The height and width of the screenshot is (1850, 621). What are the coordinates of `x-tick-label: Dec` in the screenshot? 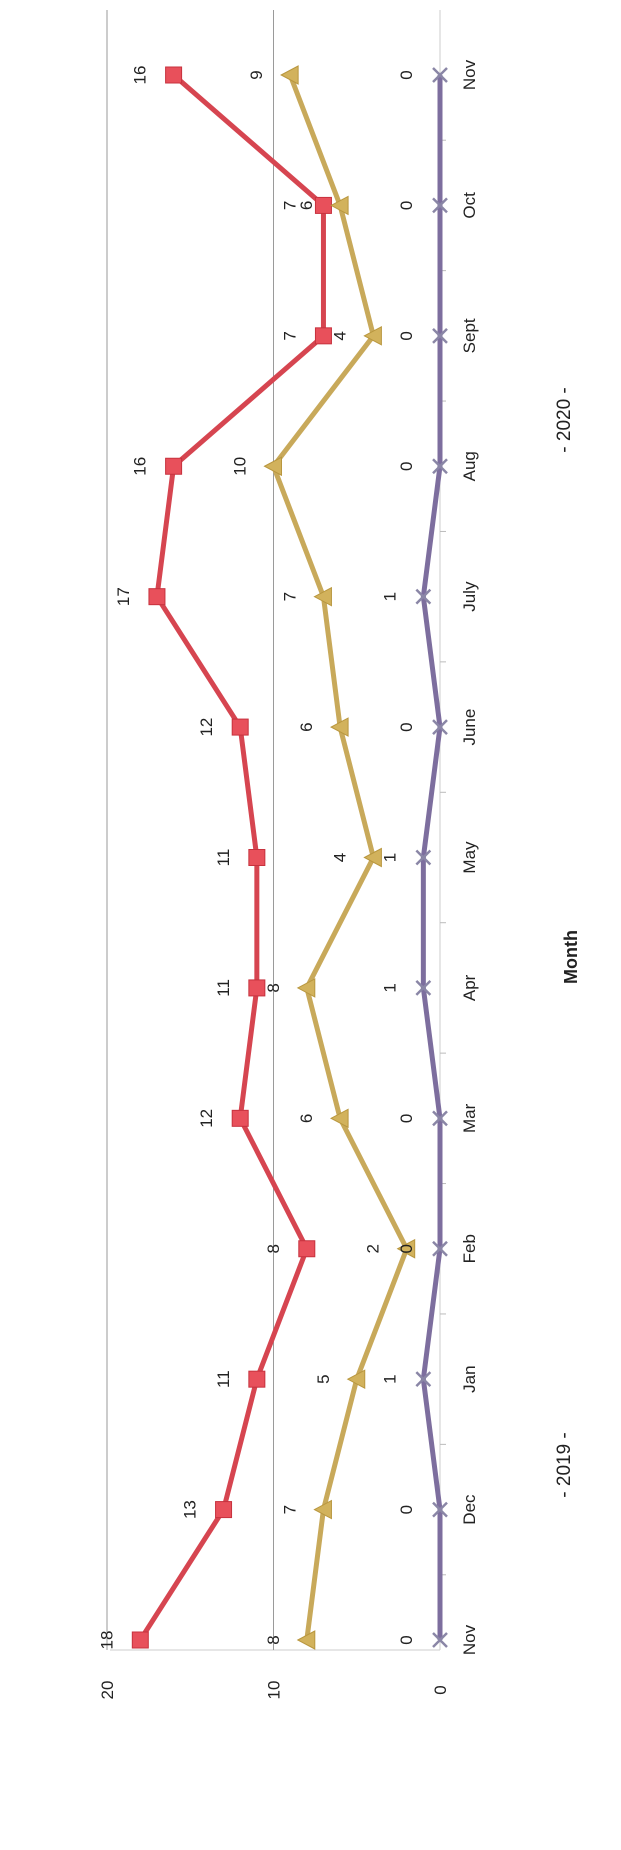 It's located at (469, 1509).